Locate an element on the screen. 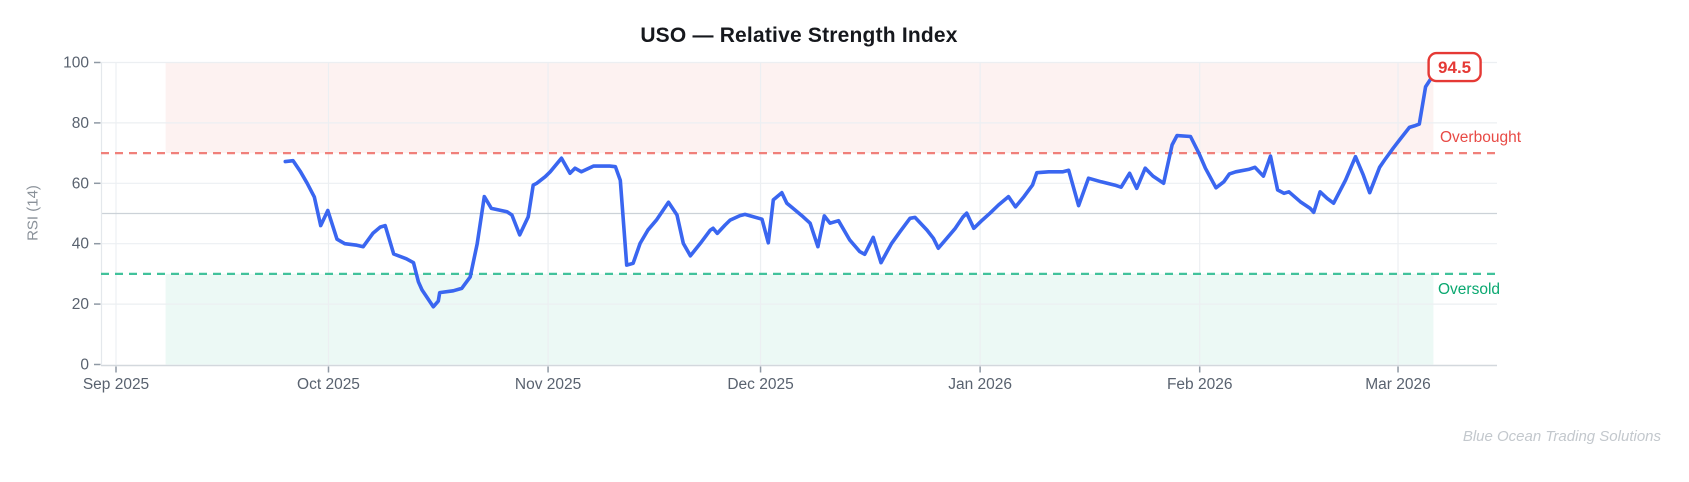  x-tick-label: Mar 2026 is located at coordinates (1397, 384).